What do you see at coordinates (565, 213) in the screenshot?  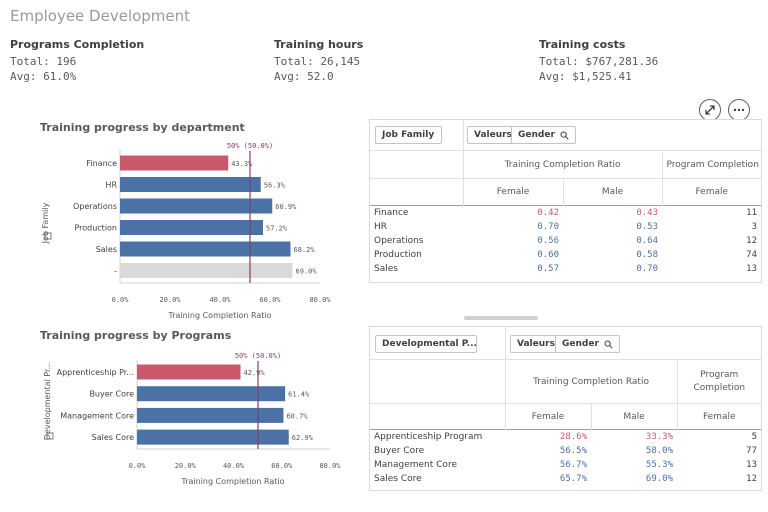 I see `table-row: Finance 0.42 0.43 11` at bounding box center [565, 213].